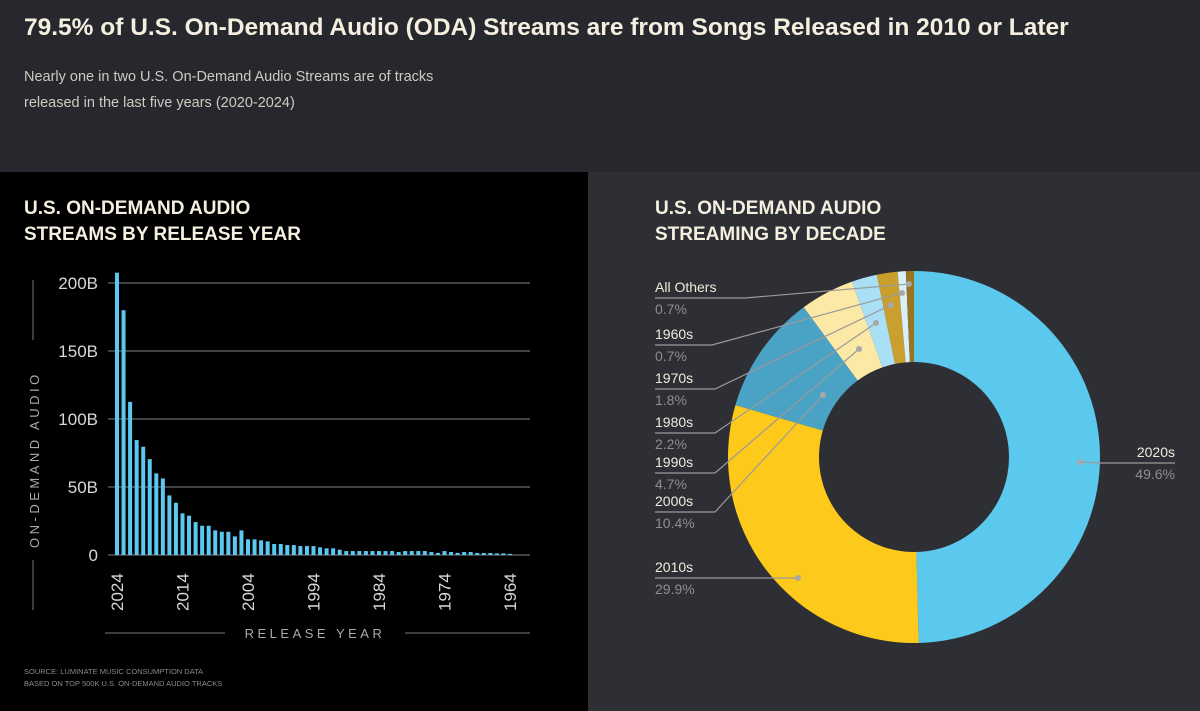 The image size is (1200, 711). Describe the element at coordinates (675, 589) in the screenshot. I see `slice-percent: 29.9%` at that location.